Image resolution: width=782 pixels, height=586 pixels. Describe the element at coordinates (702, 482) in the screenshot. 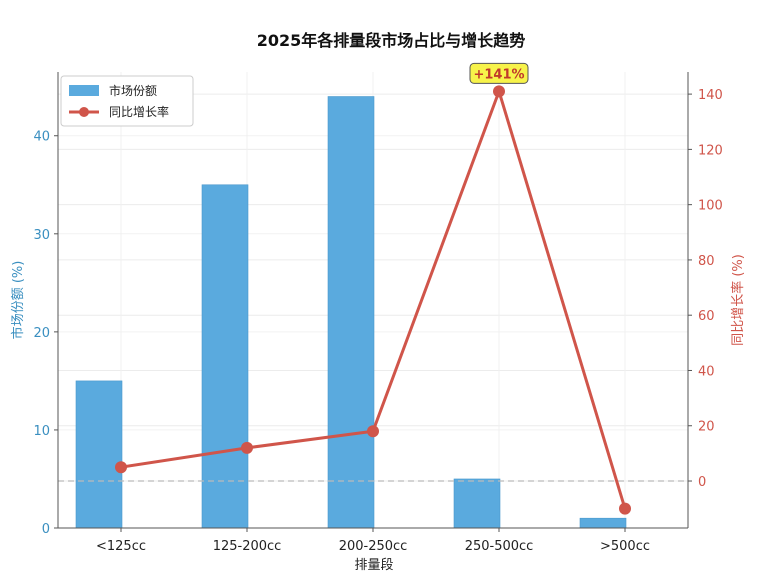

I see `y-right-tick-label: 0` at that location.